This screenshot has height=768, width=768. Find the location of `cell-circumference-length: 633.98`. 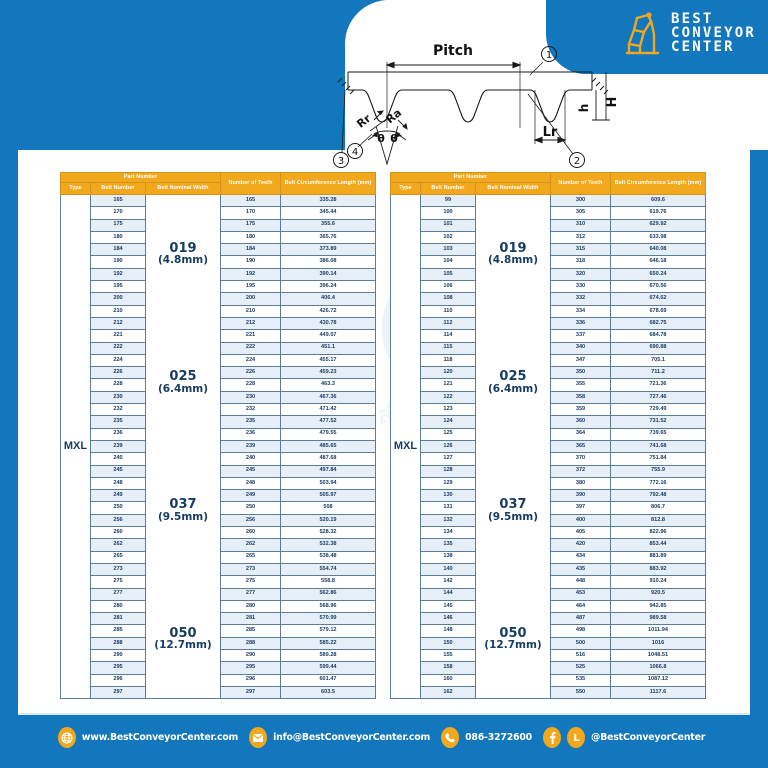

cell-circumference-length: 633.98 is located at coordinates (658, 237).